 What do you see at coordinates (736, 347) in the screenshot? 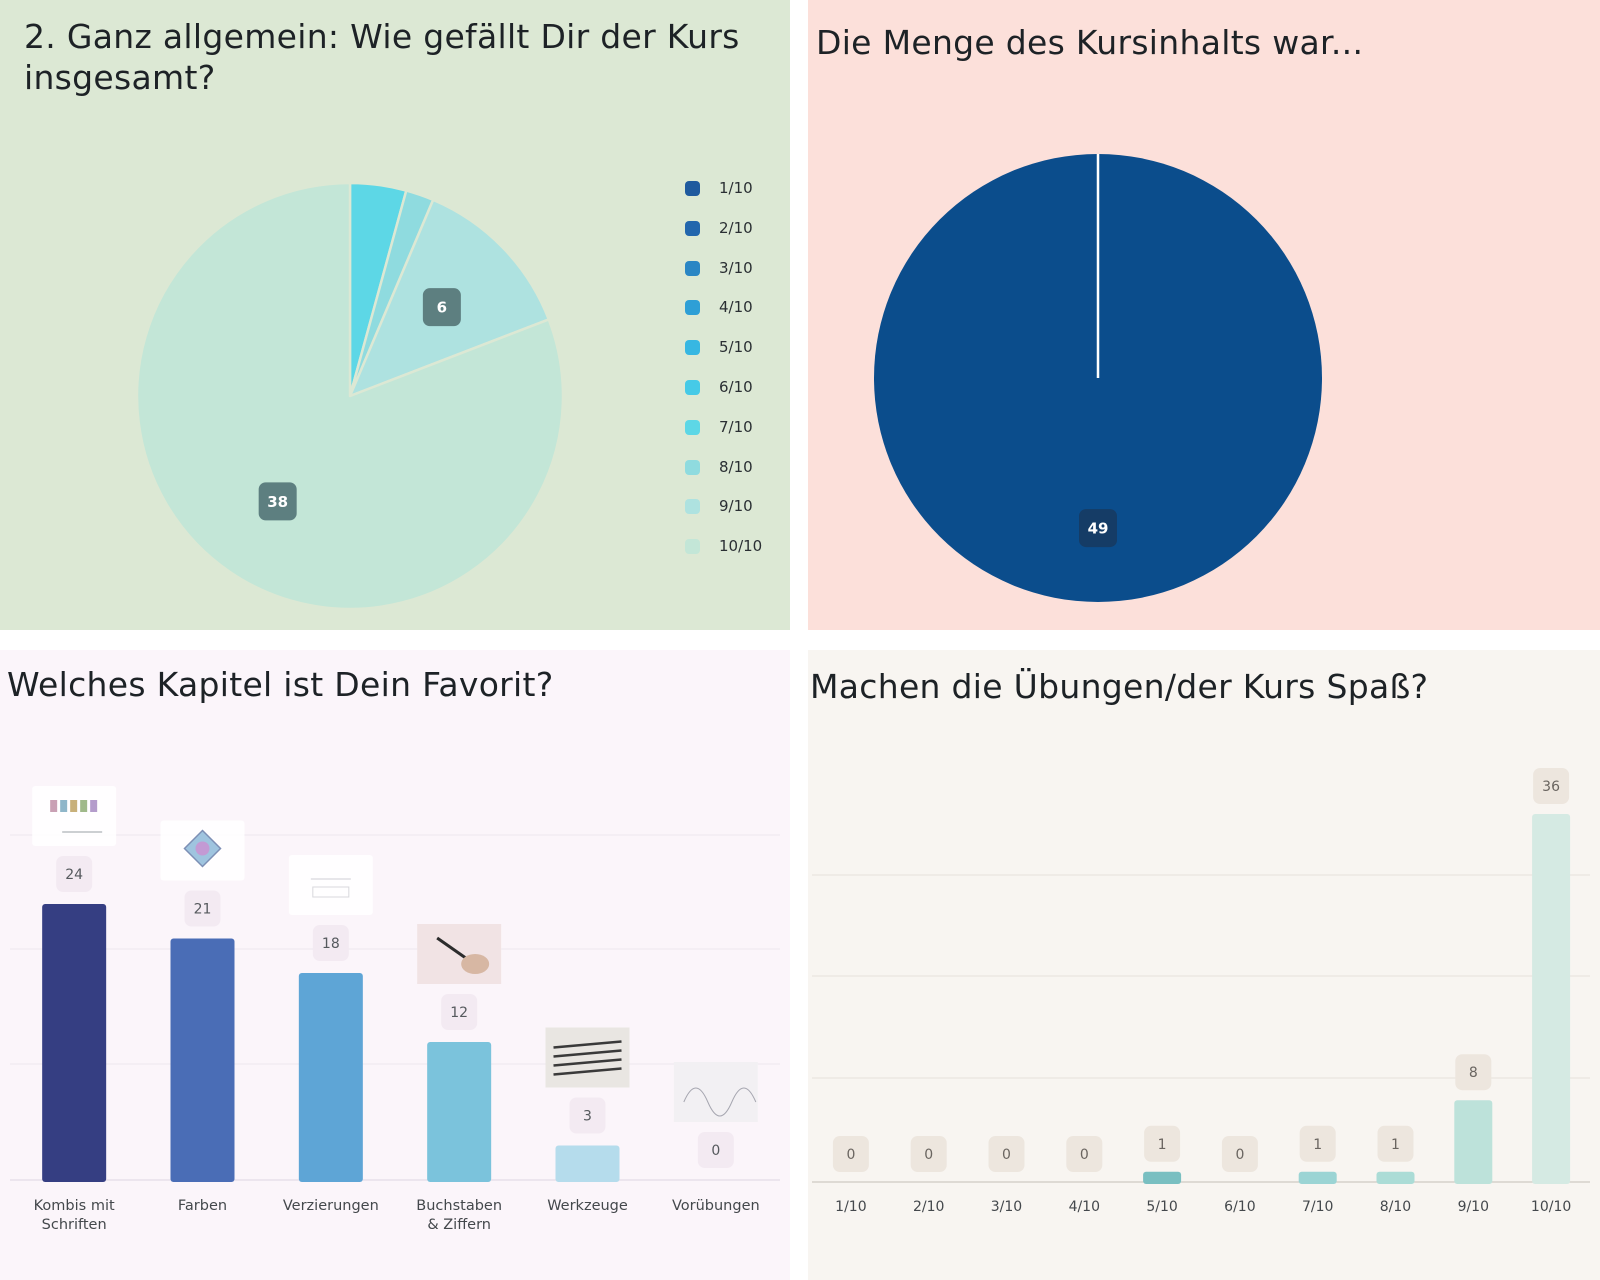
I see `overall-rating-legend-label: 5/10` at bounding box center [736, 347].